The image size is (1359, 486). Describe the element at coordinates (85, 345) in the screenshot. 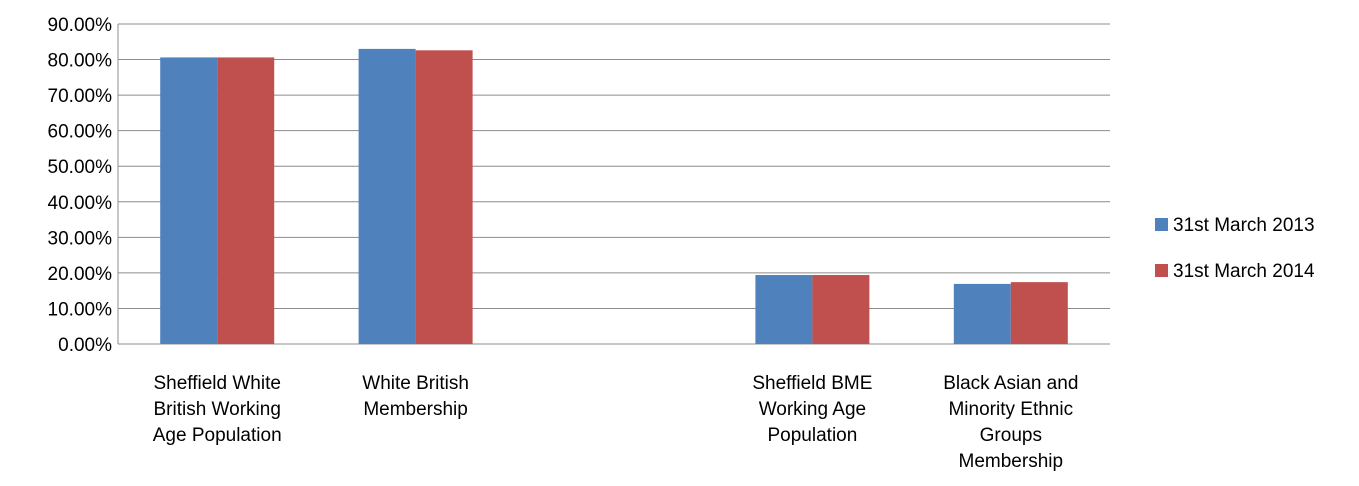

I see `y-tick-label: 0.00%` at that location.